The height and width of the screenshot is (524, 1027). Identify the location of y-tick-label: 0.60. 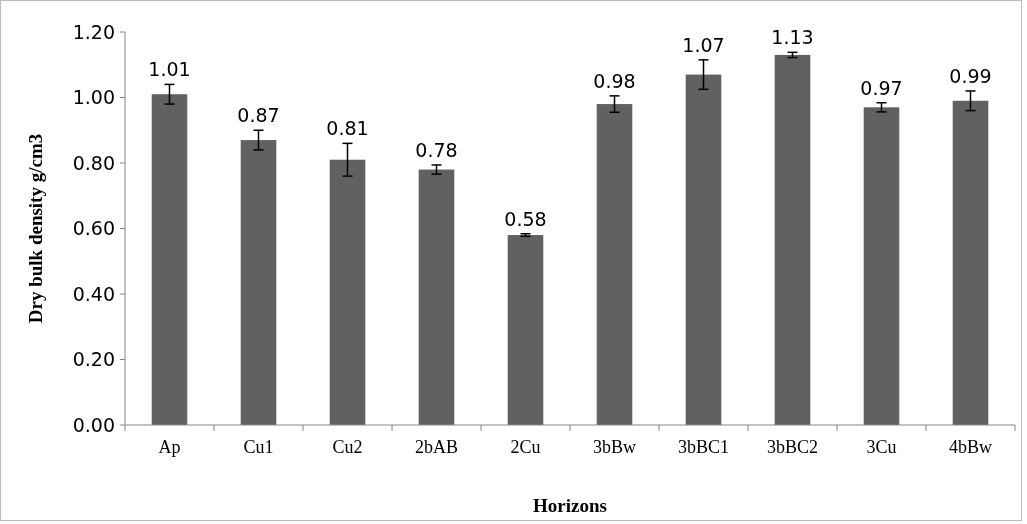
(93, 228).